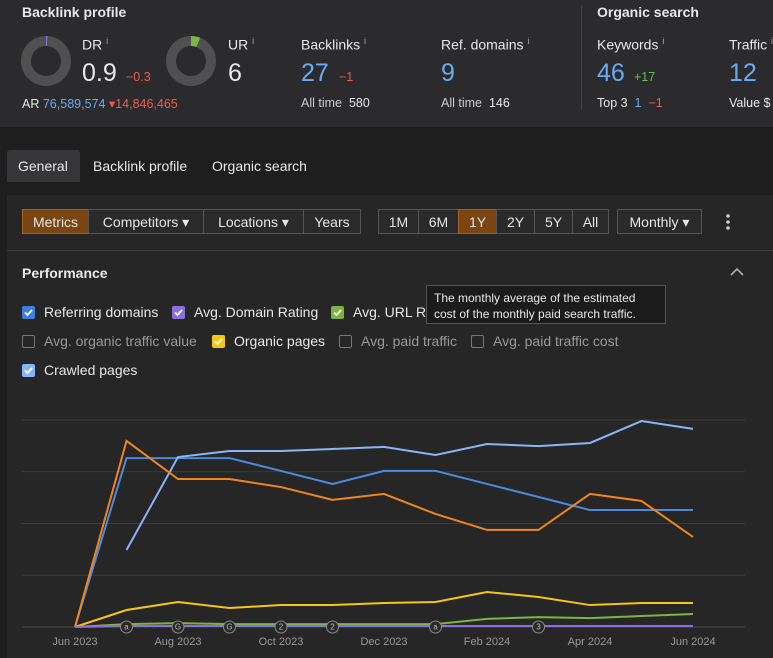 The image size is (773, 658). What do you see at coordinates (748, 44) in the screenshot?
I see `label: Traffic` at bounding box center [748, 44].